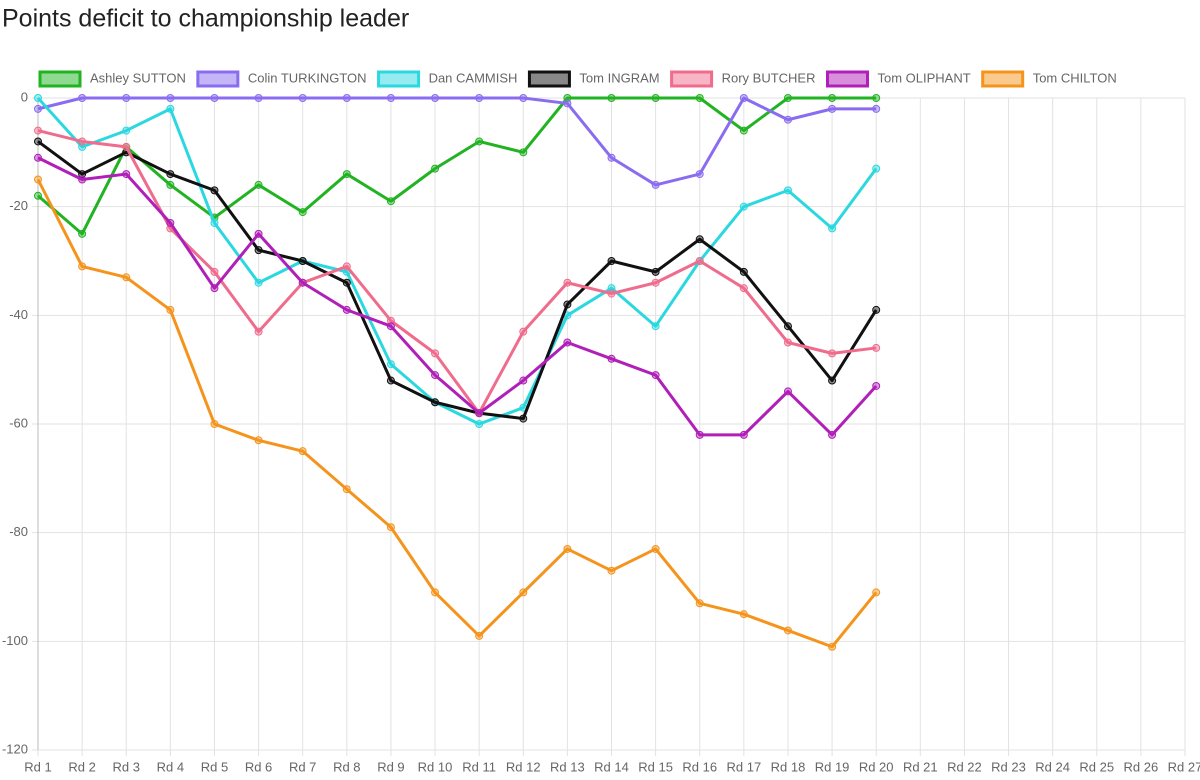  I want to click on legend-label: Dan CAMMISH, so click(473, 77).